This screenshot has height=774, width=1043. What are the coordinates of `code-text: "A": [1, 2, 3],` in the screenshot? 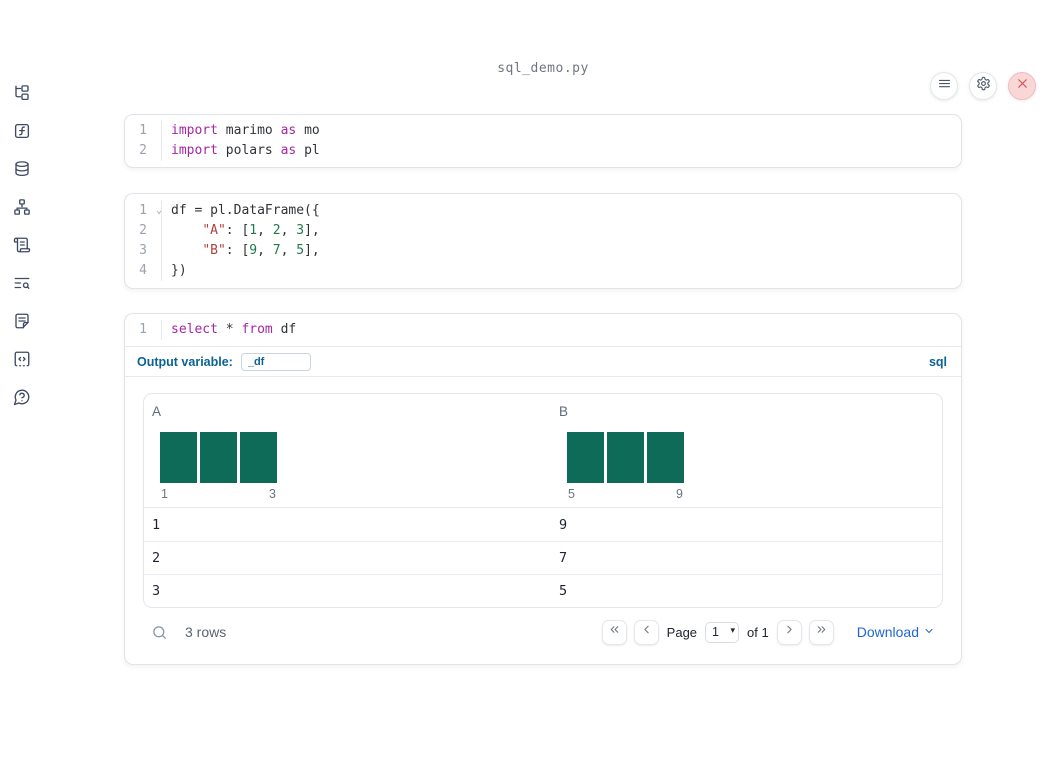 It's located at (240, 231).